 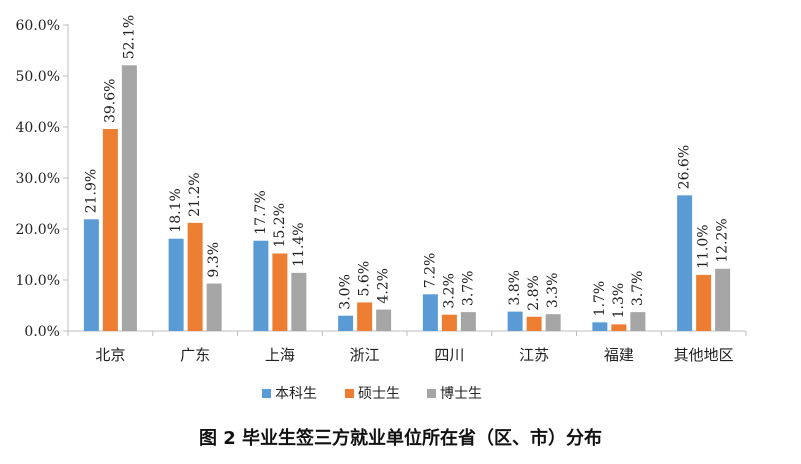 What do you see at coordinates (261, 212) in the screenshot?
I see `data-label: 17.7%` at bounding box center [261, 212].